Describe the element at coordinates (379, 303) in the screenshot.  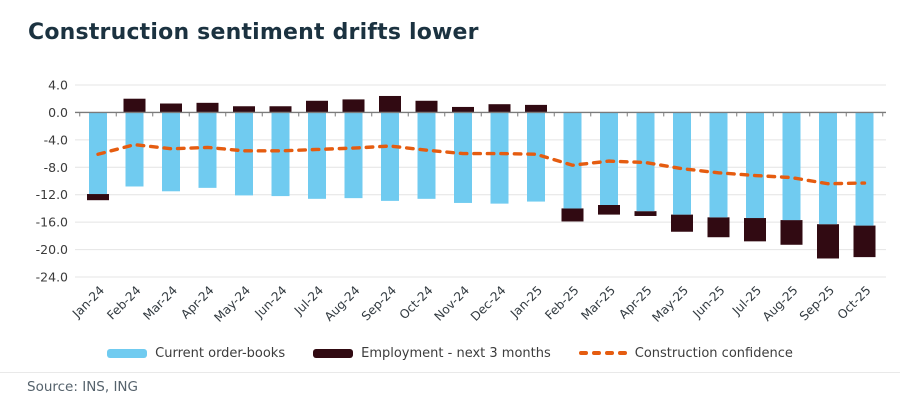
I see `x-axis-month-label: Sep-24` at that location.